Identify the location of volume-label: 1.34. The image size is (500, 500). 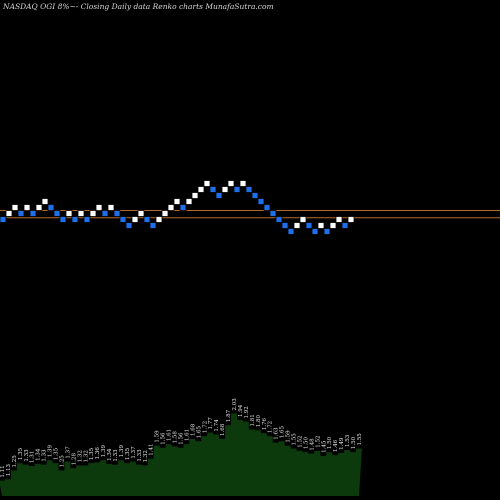
(39, 454).